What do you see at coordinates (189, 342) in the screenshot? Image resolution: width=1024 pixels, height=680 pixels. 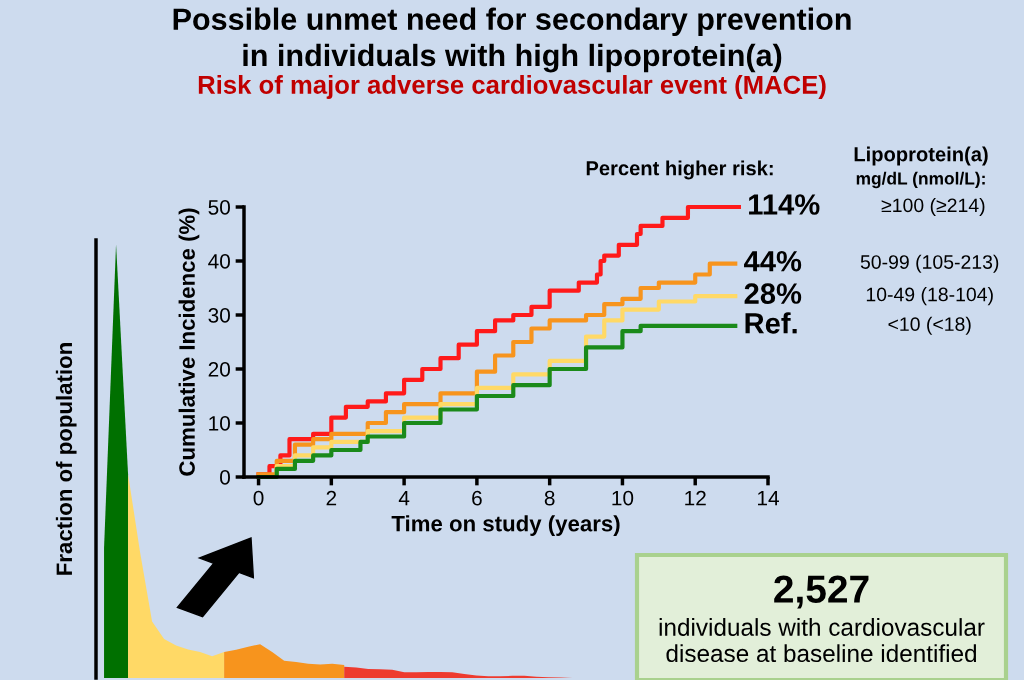 I see `y-axis-title: Cumulative Incidence (%)` at bounding box center [189, 342].